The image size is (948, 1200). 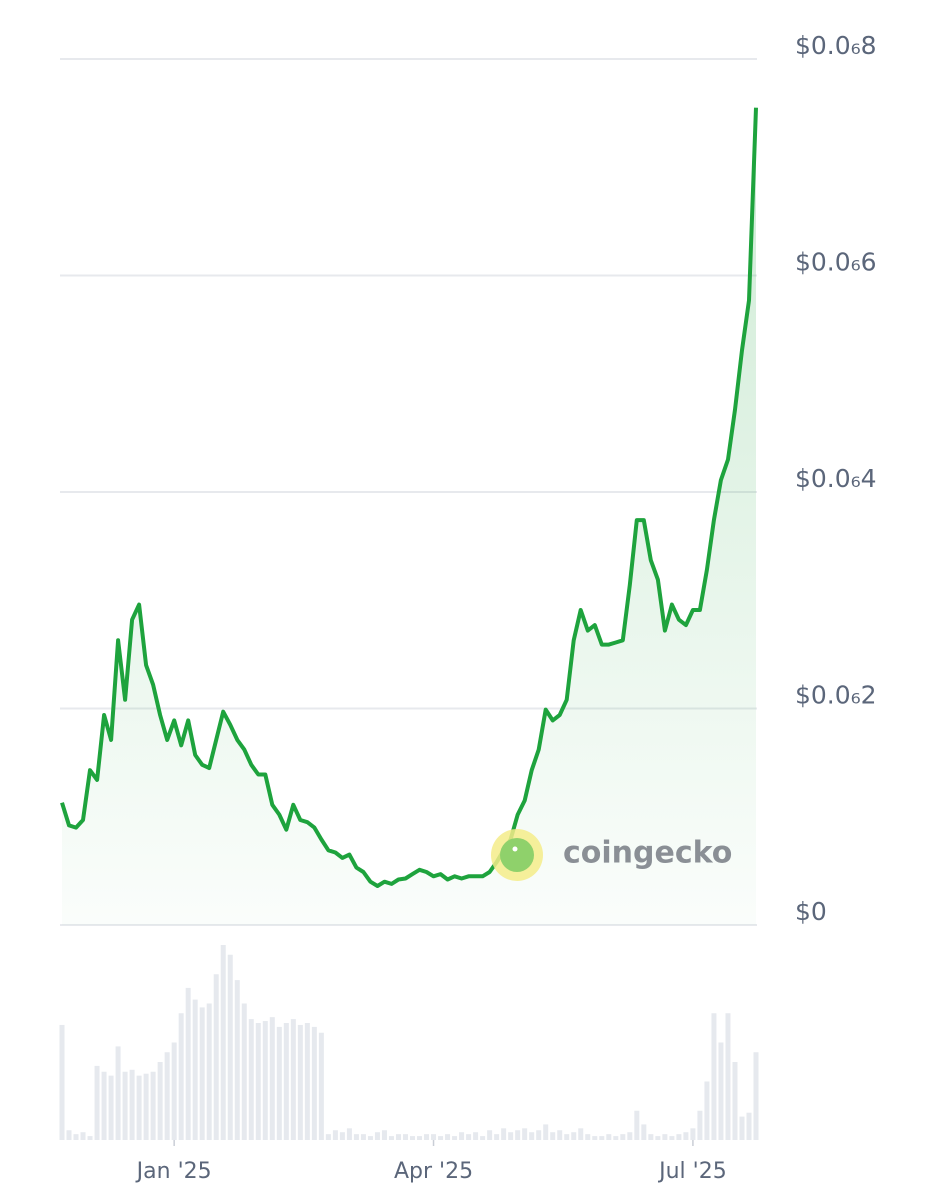 I want to click on watermark: coingecko, so click(x=611, y=855).